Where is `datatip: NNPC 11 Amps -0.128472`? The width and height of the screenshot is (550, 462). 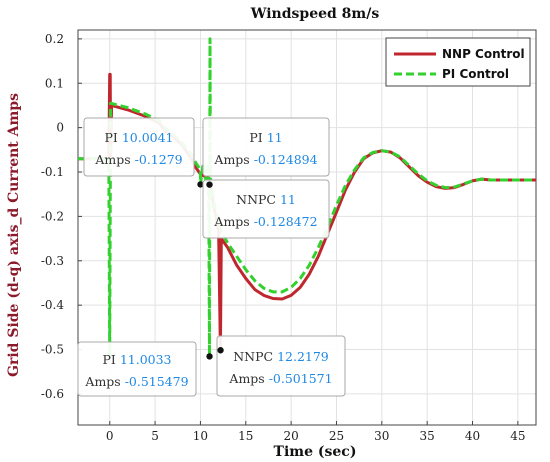
datatip: NNPC 11 Amps -0.128472 is located at coordinates (266, 209).